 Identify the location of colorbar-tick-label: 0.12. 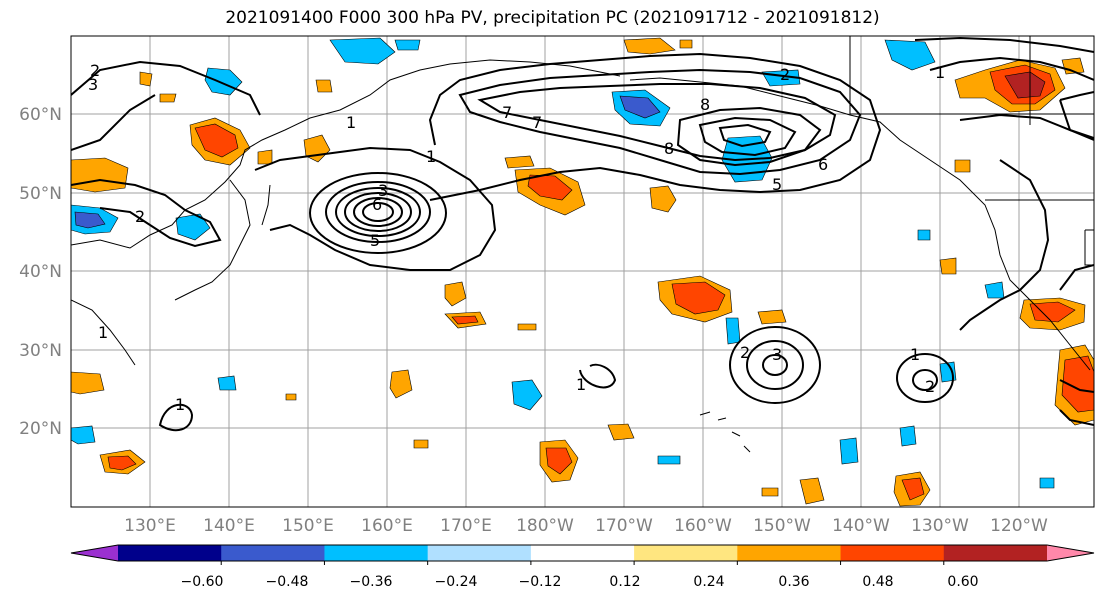
(624, 582).